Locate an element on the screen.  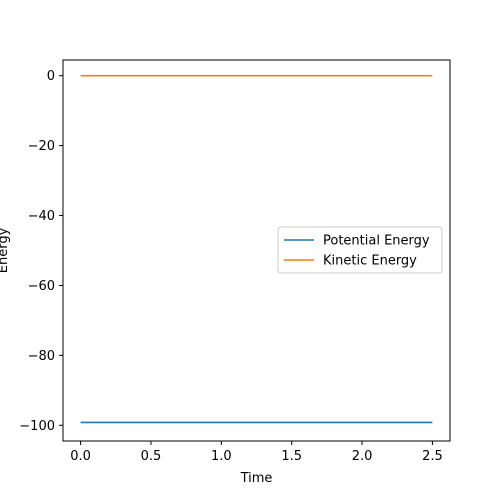
x-tick-label: 2.0 is located at coordinates (362, 456).